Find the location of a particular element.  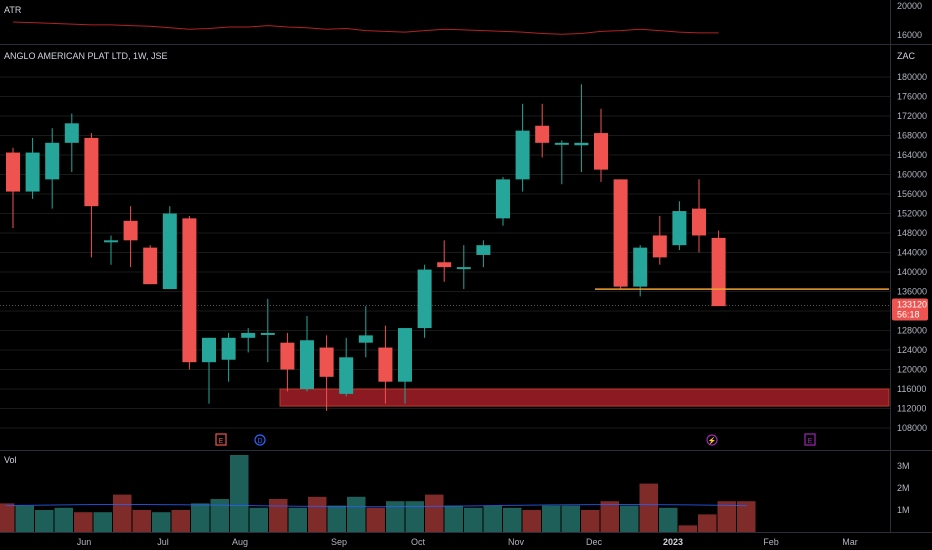

price-tick-label: 164000 is located at coordinates (912, 155).